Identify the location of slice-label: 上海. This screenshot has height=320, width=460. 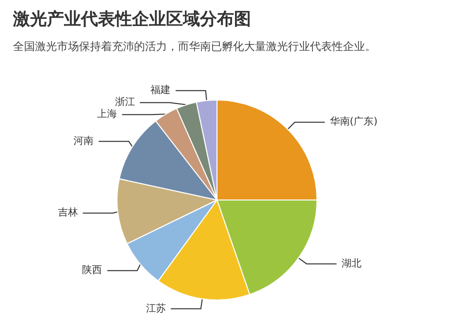
(107, 114).